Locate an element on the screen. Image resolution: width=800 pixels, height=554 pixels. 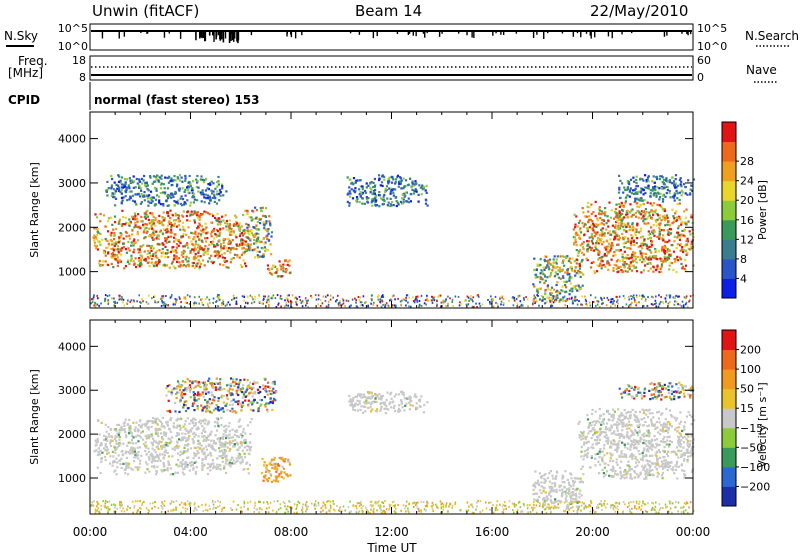
beam-title: Beam 14 is located at coordinates (388, 11).